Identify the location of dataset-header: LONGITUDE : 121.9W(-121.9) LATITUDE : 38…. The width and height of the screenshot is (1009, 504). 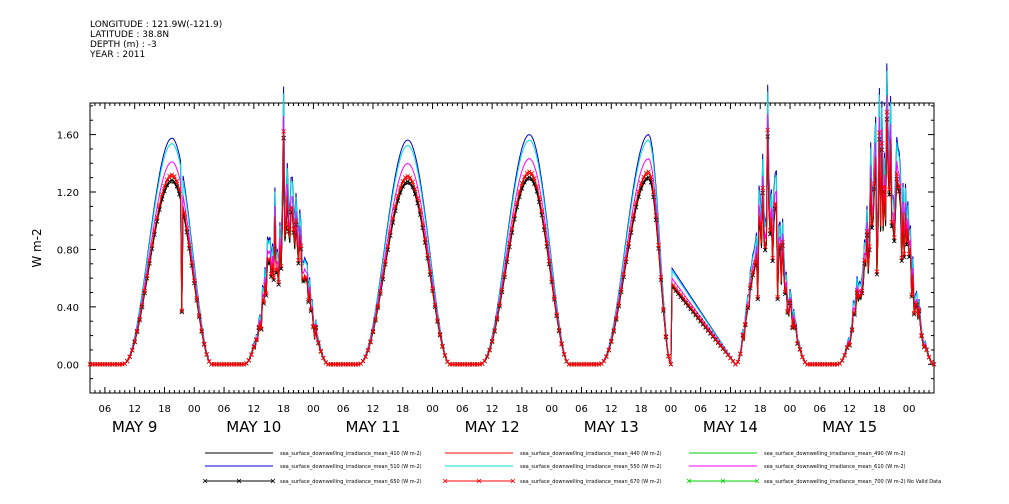
(156, 40).